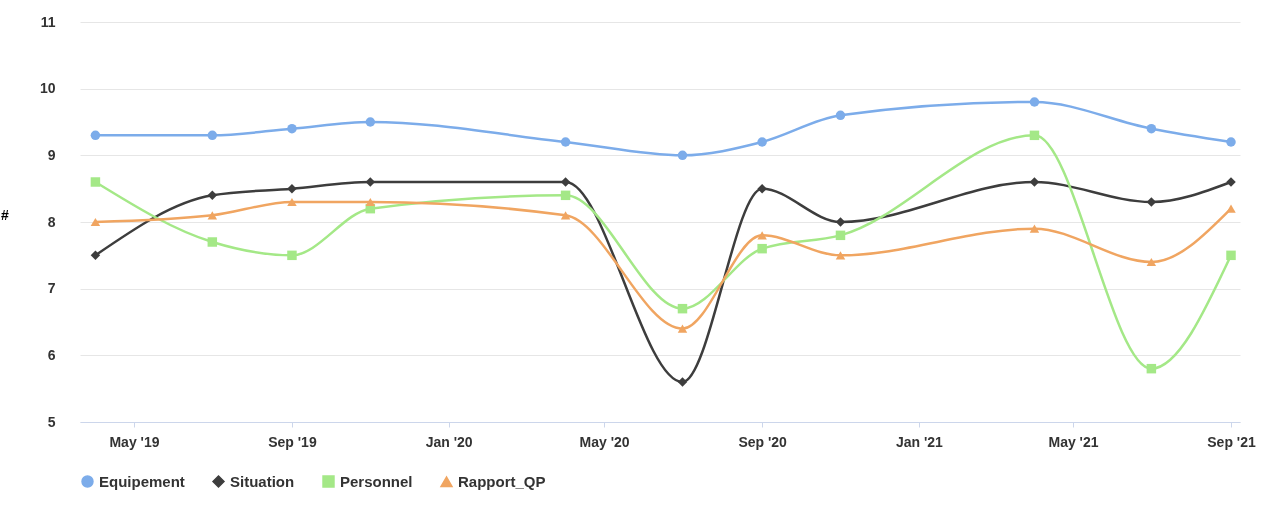 Image resolution: width=1264 pixels, height=513 pixels. I want to click on y-tick-label: 9, so click(51, 154).